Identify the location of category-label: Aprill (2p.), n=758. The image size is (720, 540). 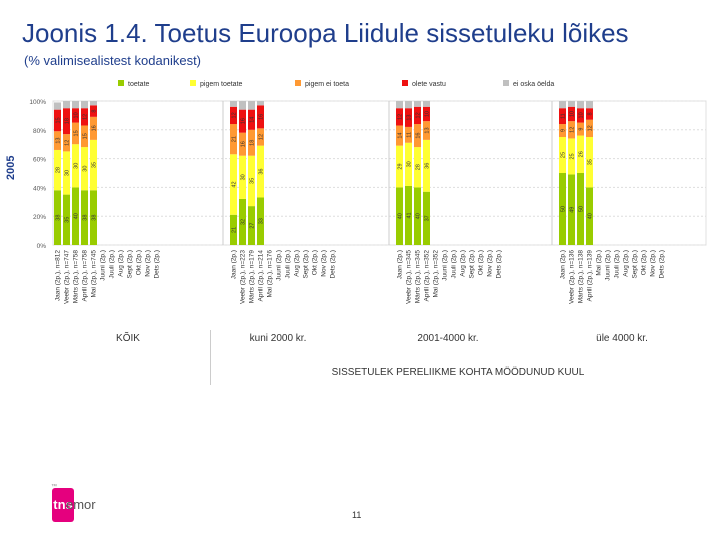
(85, 276).